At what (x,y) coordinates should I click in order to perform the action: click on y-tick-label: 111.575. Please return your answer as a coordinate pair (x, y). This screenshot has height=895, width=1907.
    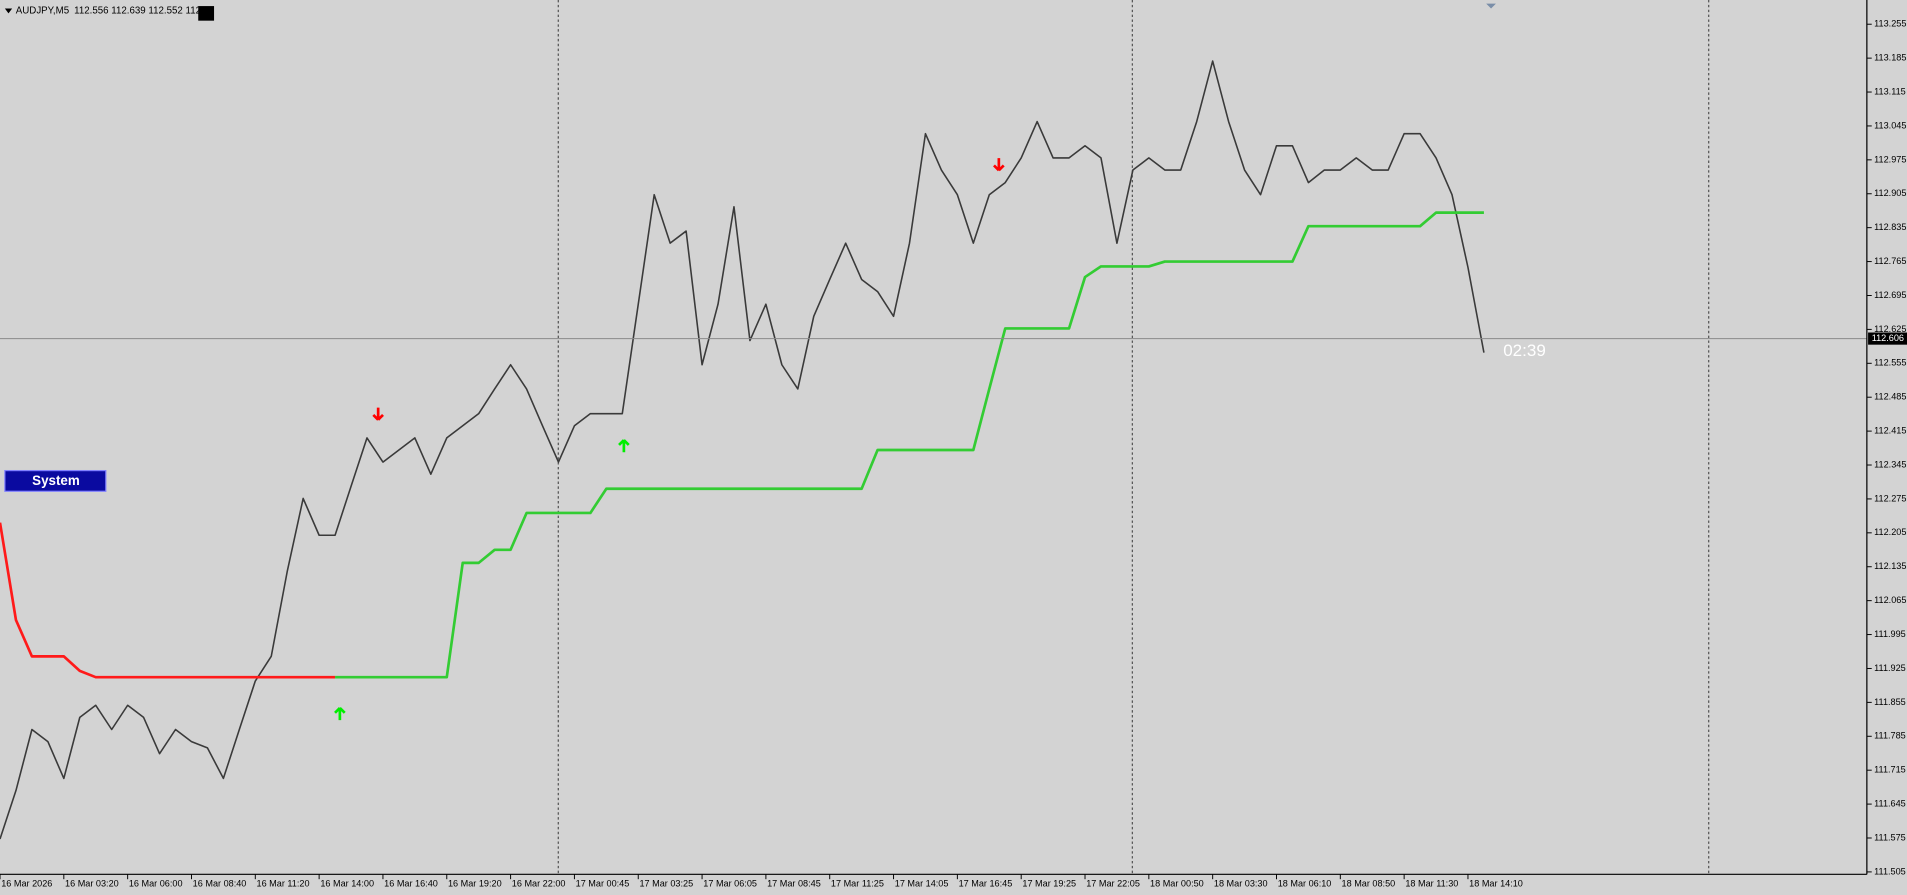
    Looking at the image, I should click on (1890, 837).